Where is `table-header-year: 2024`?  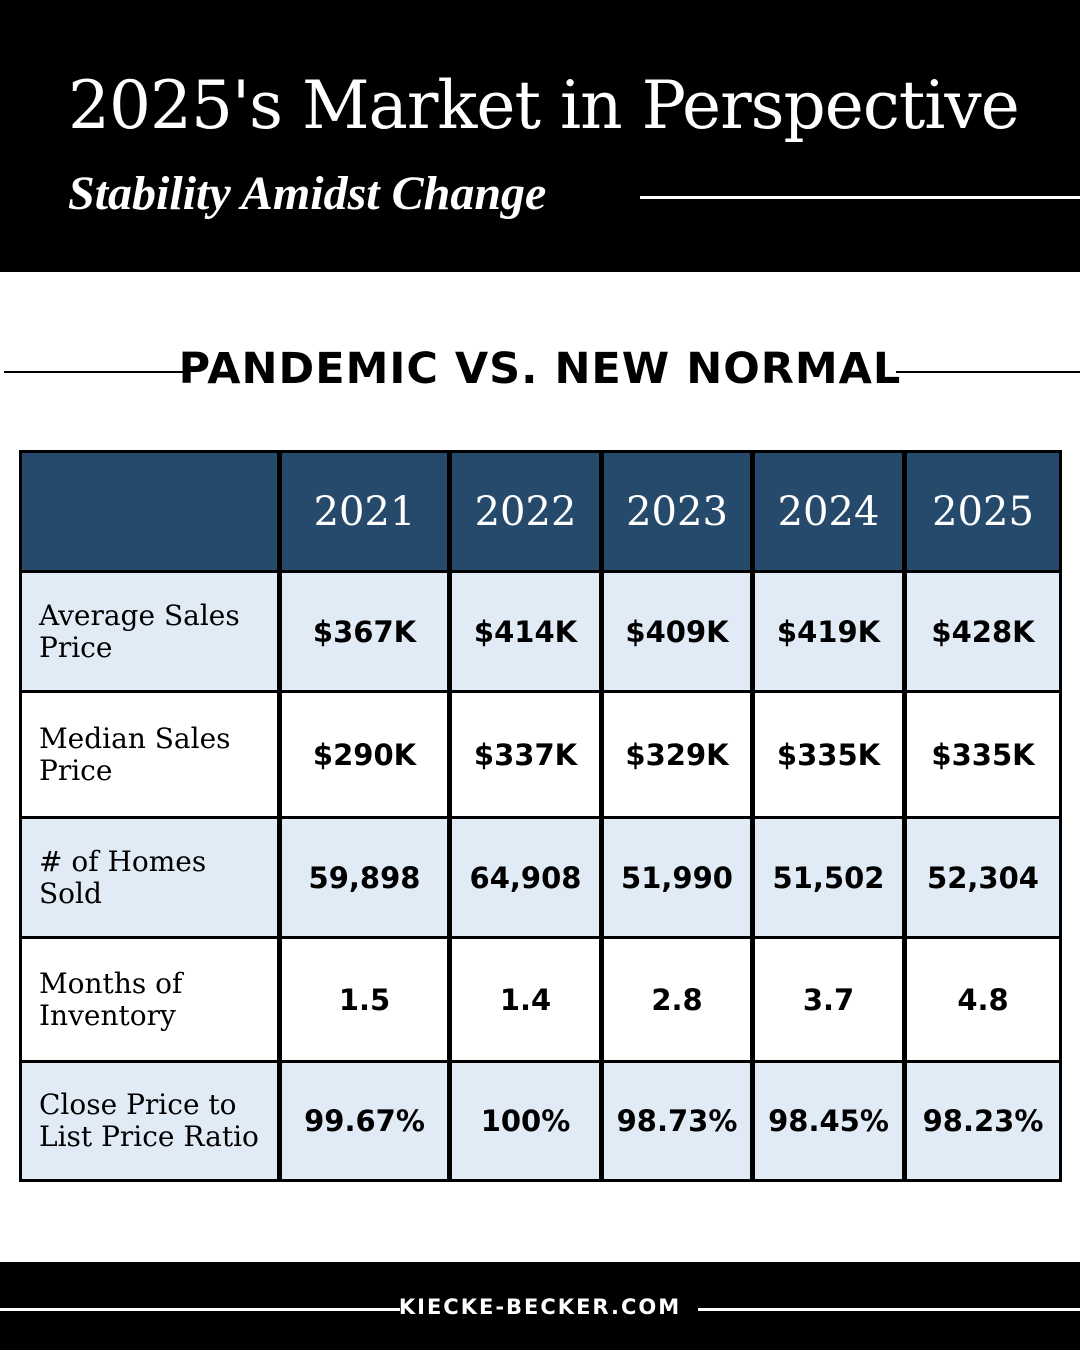 table-header-year: 2024 is located at coordinates (828, 511).